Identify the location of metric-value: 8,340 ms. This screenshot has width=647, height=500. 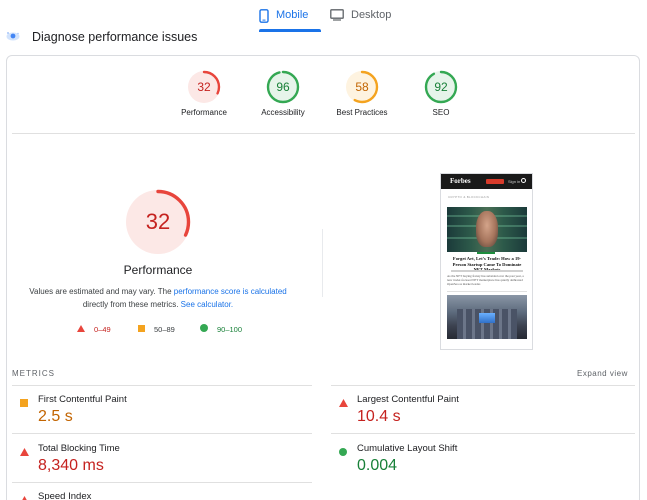
(71, 465).